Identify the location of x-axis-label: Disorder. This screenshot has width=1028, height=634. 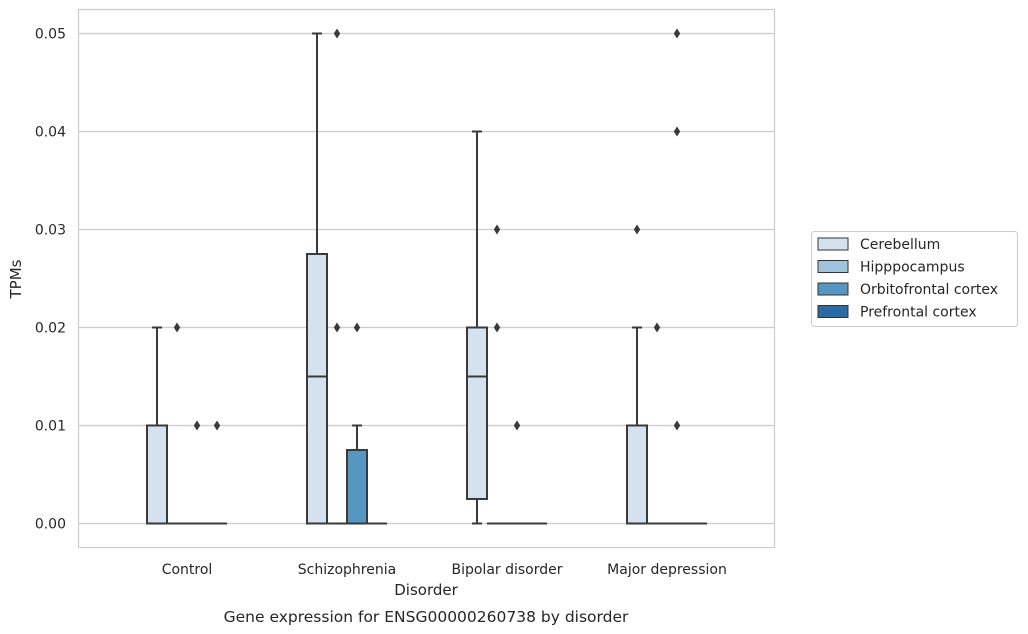
(426, 590).